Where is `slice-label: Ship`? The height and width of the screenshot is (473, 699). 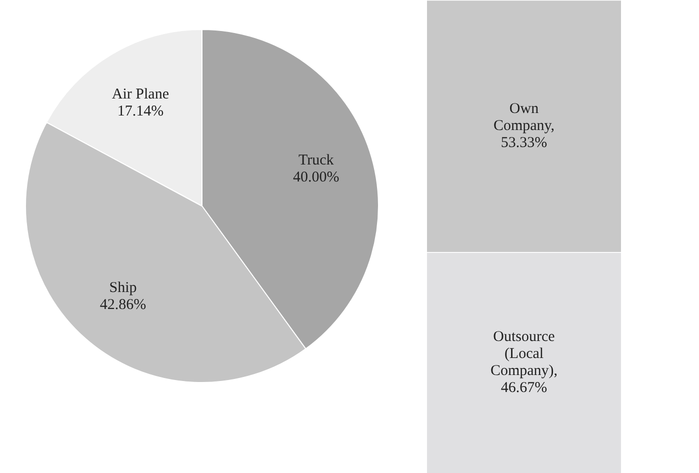
slice-label: Ship is located at coordinates (123, 288).